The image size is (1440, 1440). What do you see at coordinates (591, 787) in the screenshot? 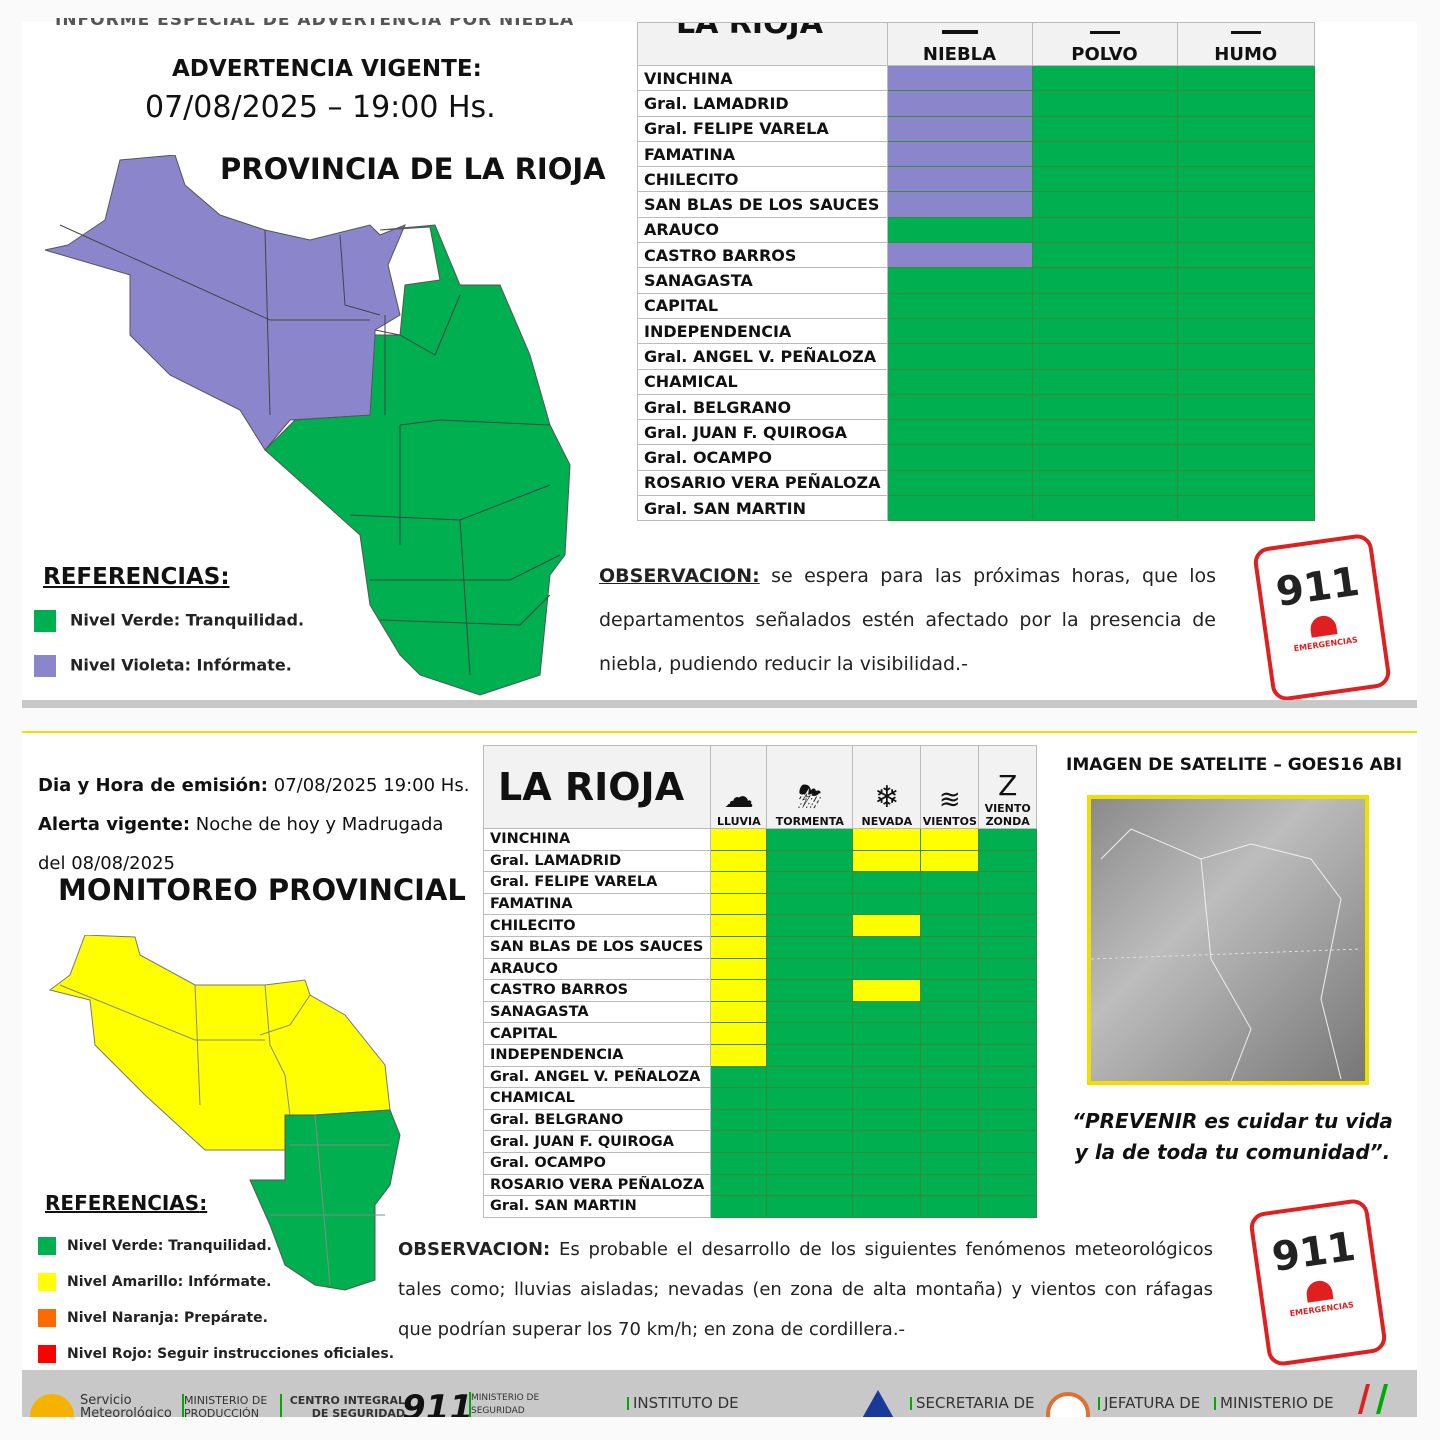
I see `table-title-text: LA RIOJA` at bounding box center [591, 787].